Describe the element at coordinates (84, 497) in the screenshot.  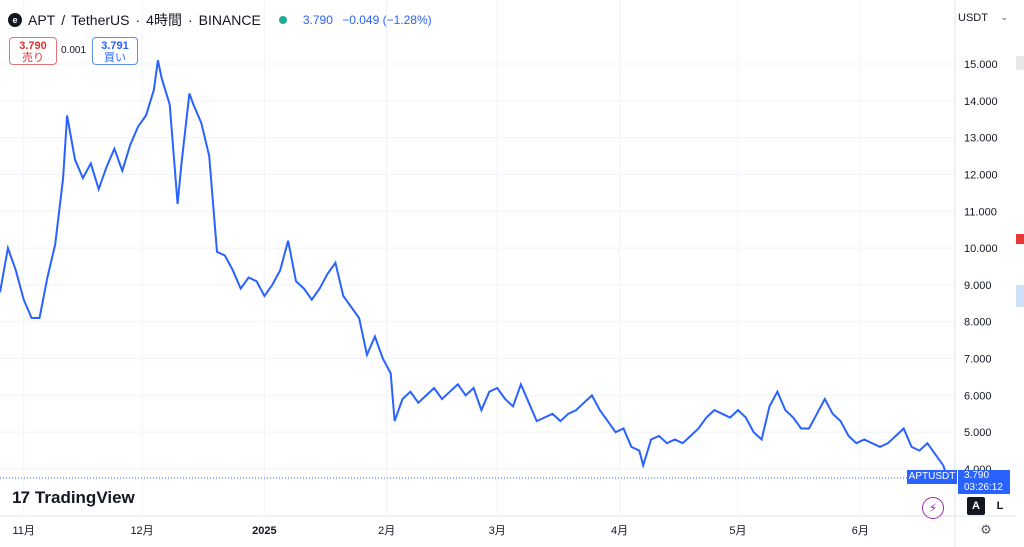
I see `brand-name: TradingView` at that location.